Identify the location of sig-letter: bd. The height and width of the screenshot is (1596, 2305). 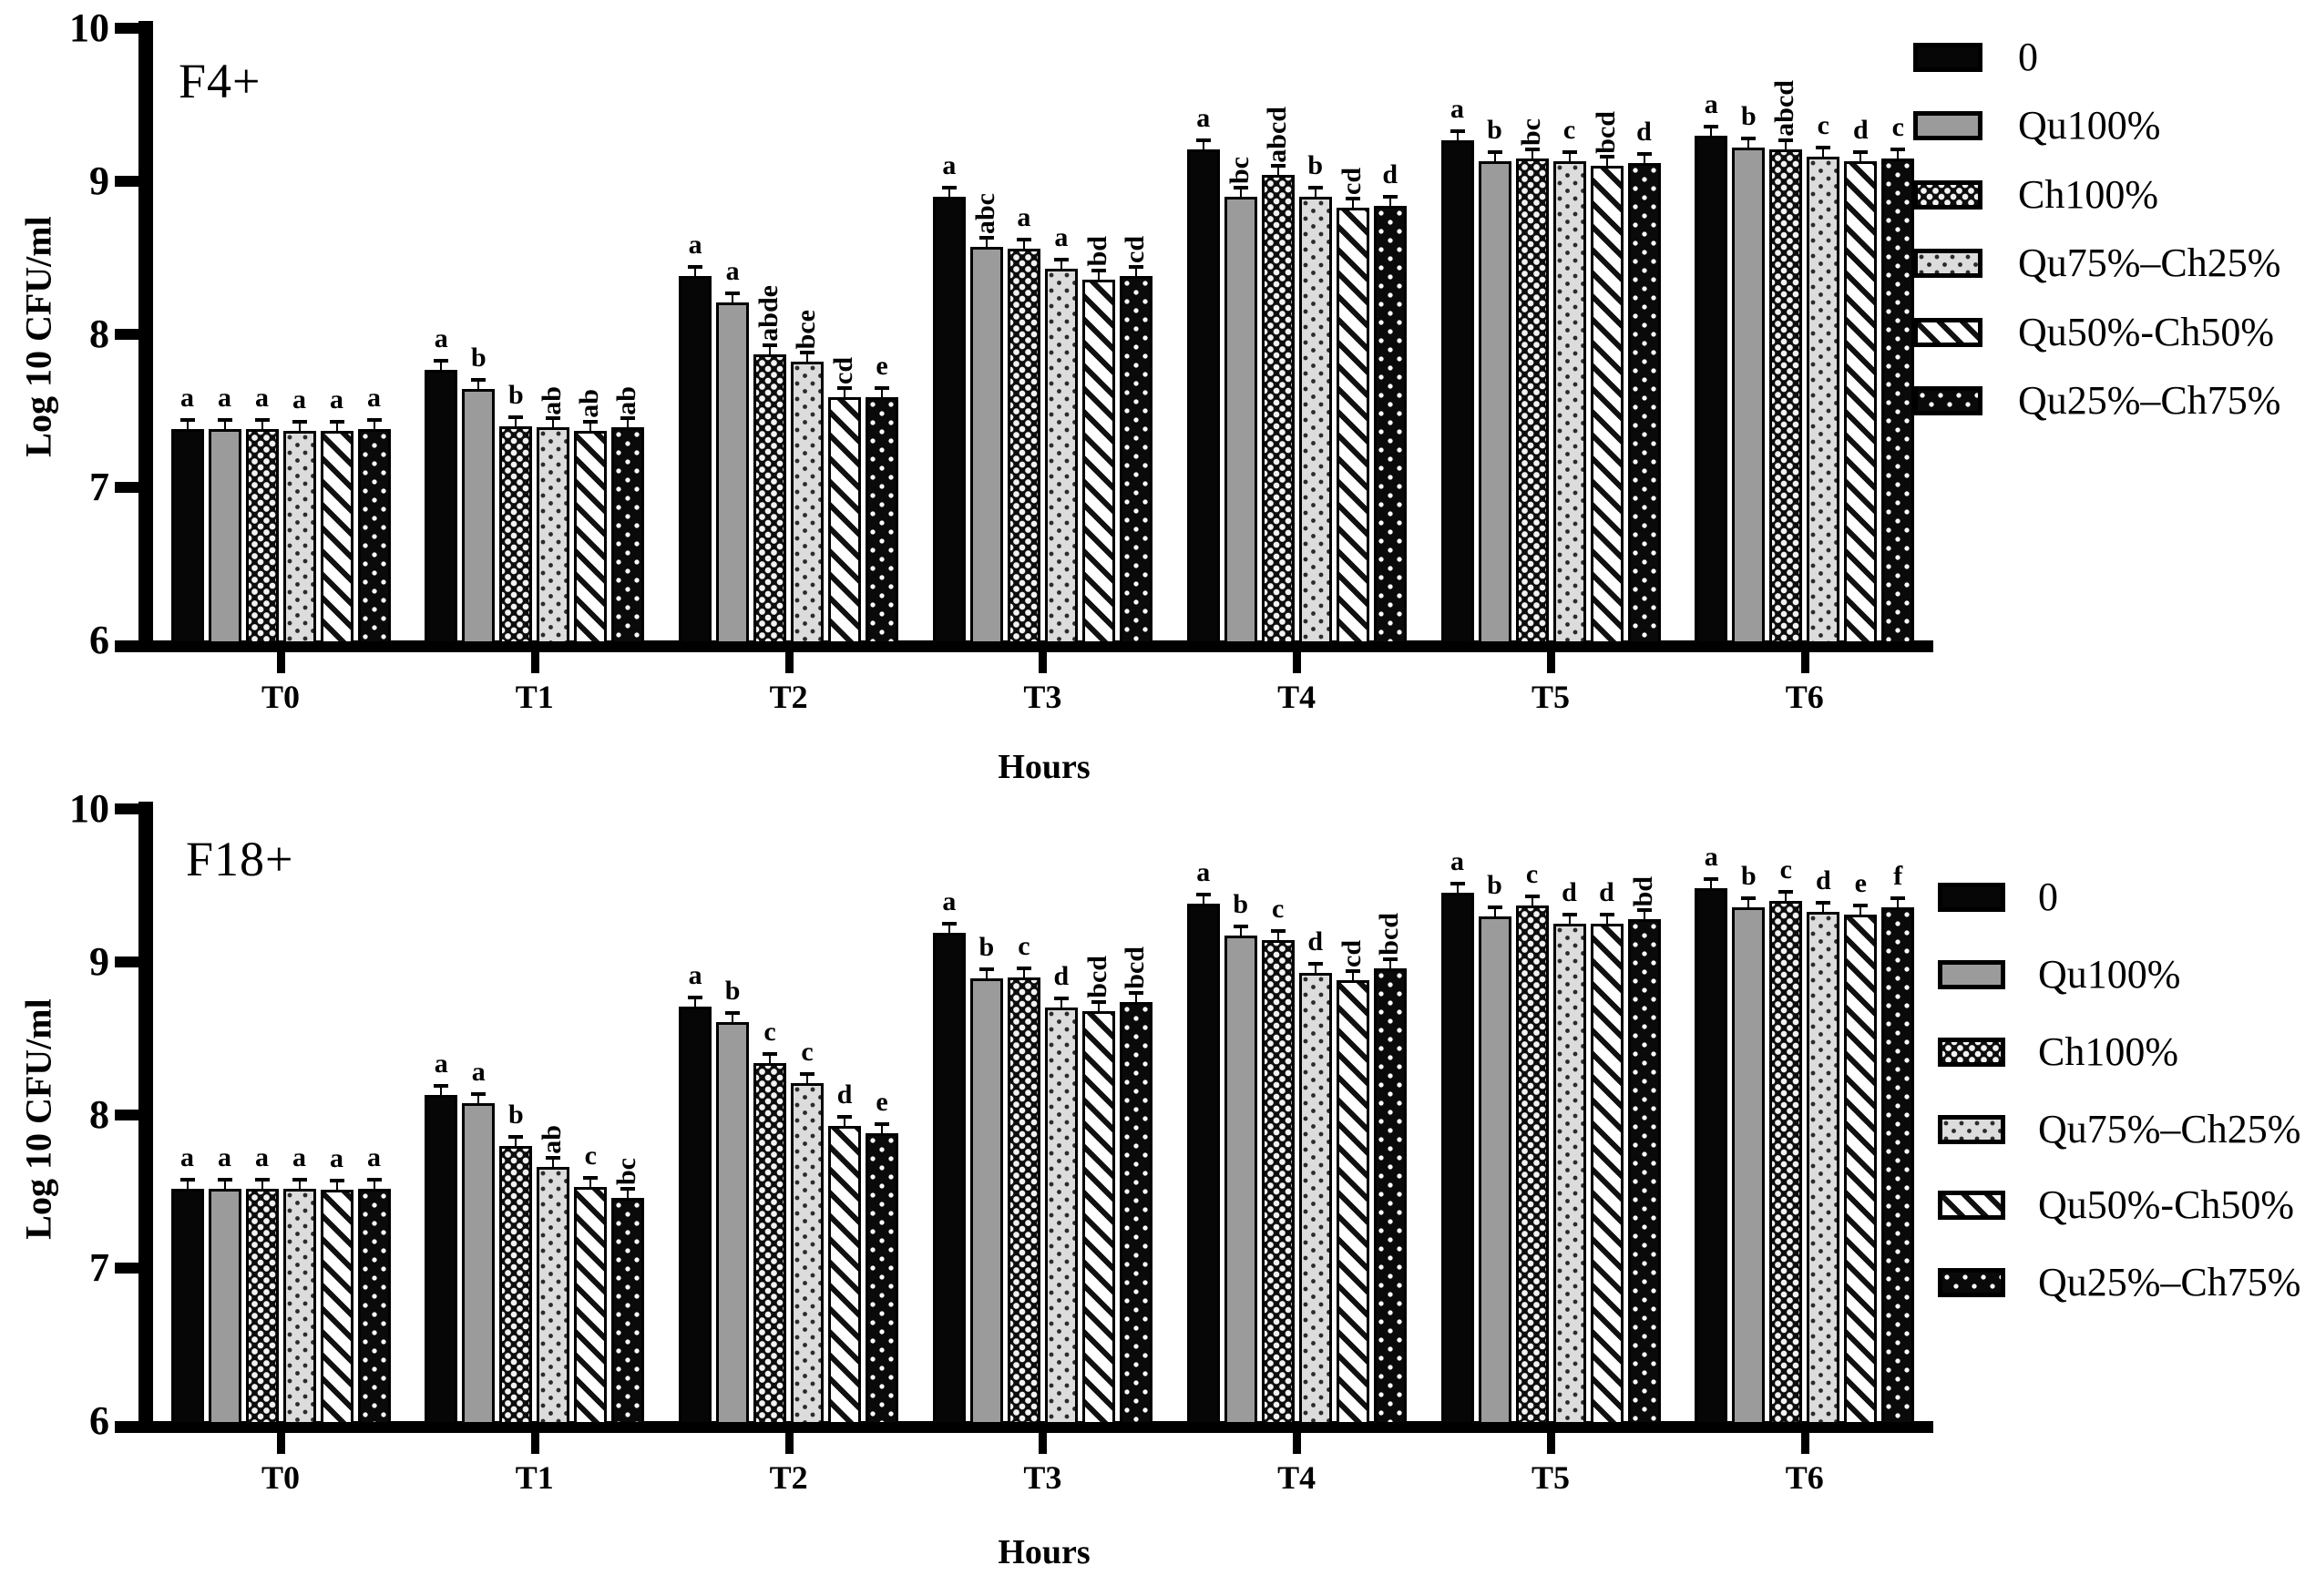
(1642, 890).